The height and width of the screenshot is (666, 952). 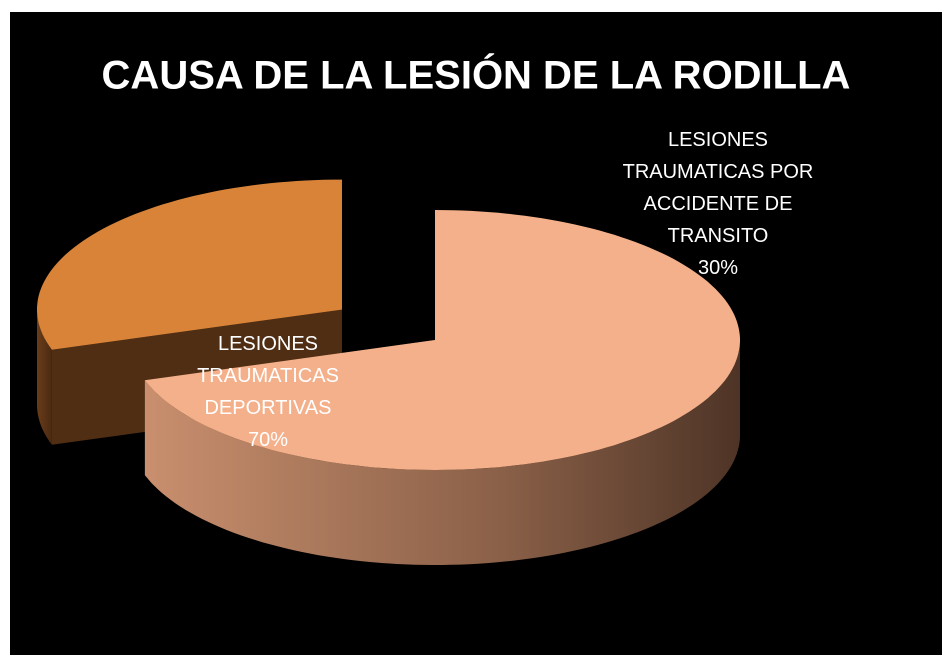 I want to click on category-label: LESIONES TRAUMATICAS DEPORTIVAS, so click(x=268, y=376).